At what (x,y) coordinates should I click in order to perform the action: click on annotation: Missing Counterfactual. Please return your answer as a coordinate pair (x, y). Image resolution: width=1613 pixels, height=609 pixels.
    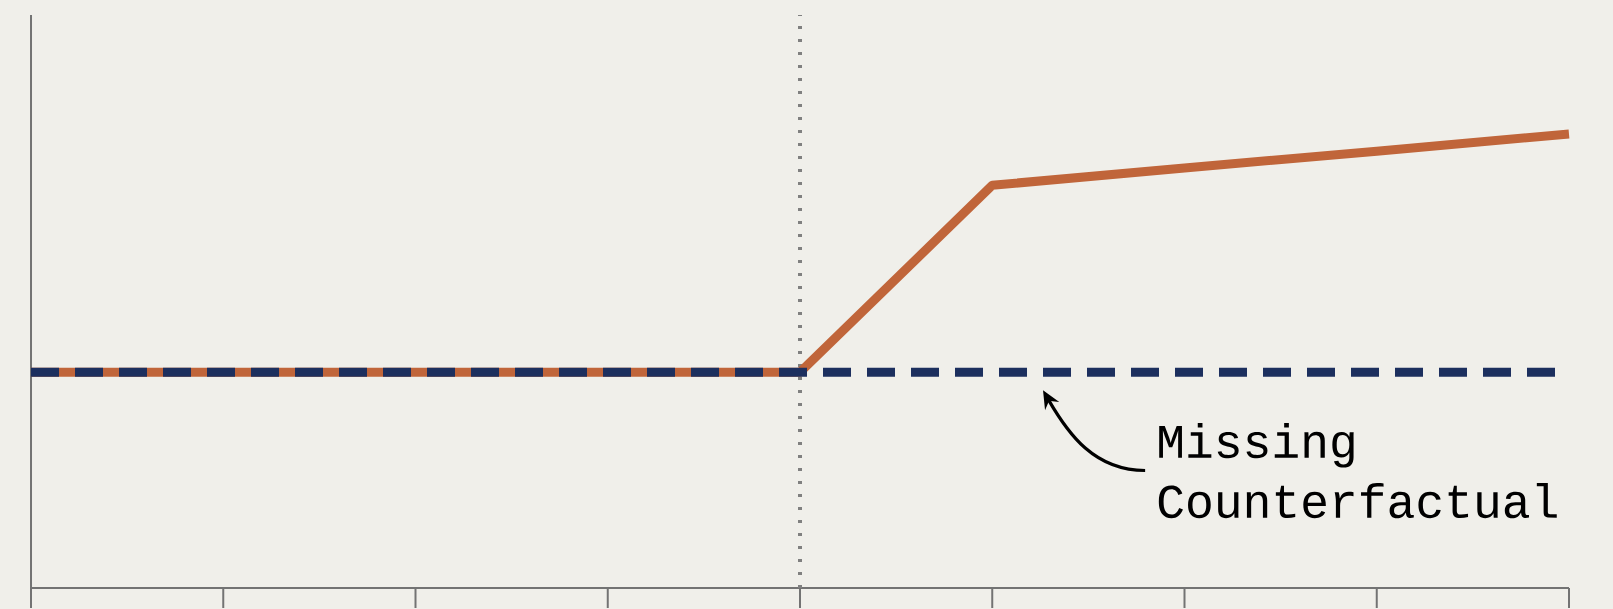
    Looking at the image, I should click on (1357, 470).